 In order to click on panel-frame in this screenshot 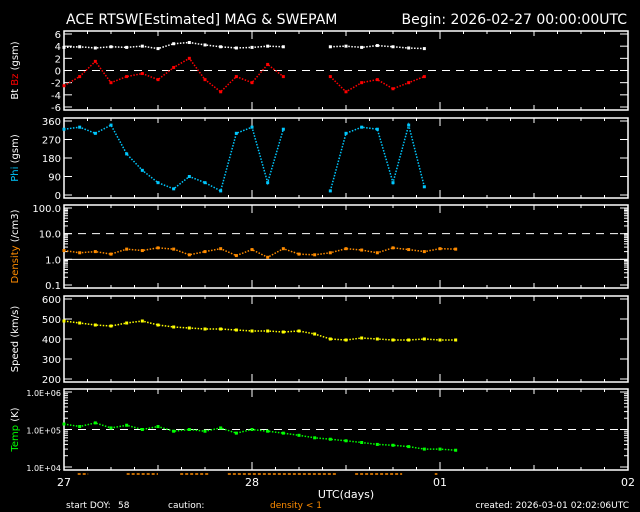, I will do `click(346, 158)`.